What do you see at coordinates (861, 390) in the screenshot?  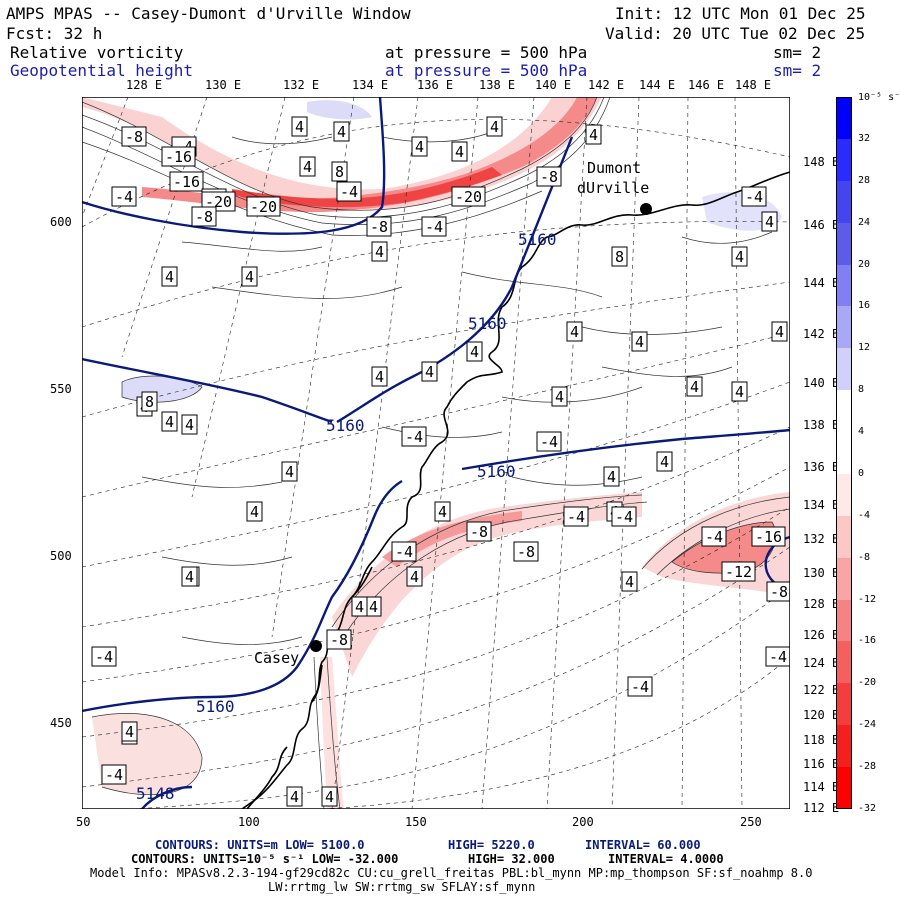 I see `colorbar-tick-label: 8` at bounding box center [861, 390].